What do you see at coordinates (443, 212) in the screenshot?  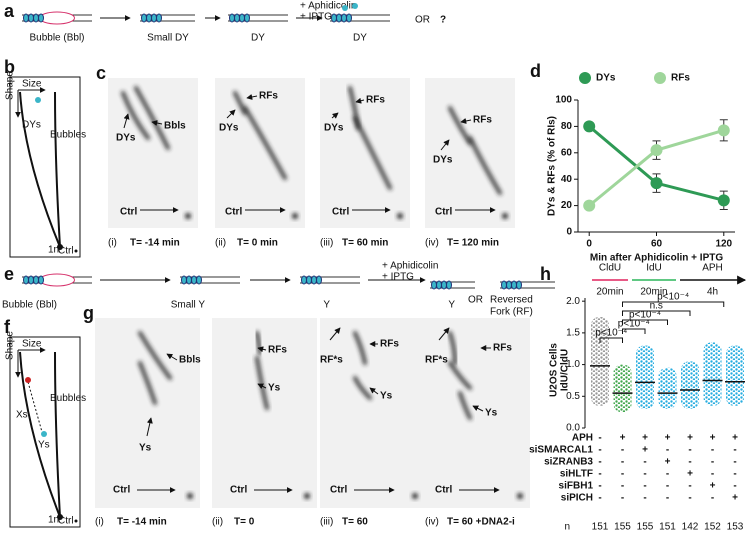 I see `gel-label: Ctrl` at bounding box center [443, 212].